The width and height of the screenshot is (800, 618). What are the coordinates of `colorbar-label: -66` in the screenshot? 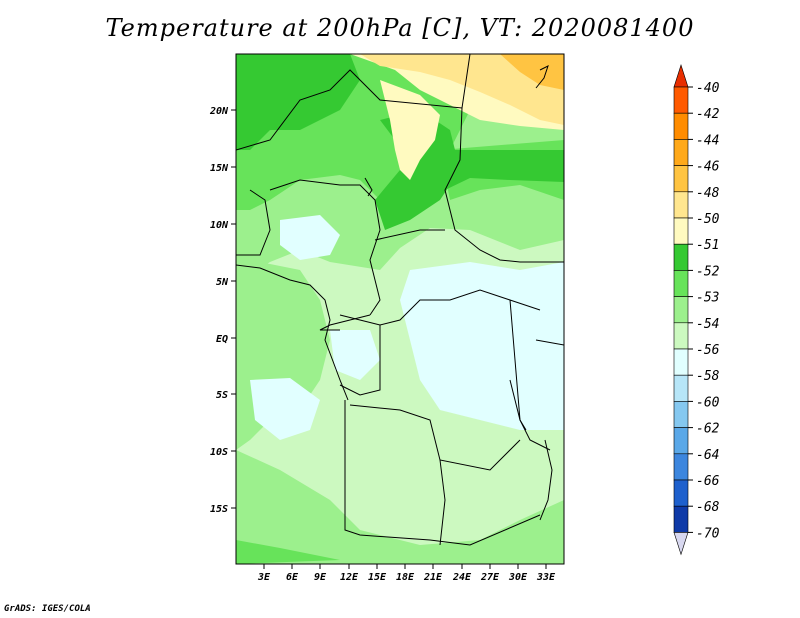 It's located at (708, 481).